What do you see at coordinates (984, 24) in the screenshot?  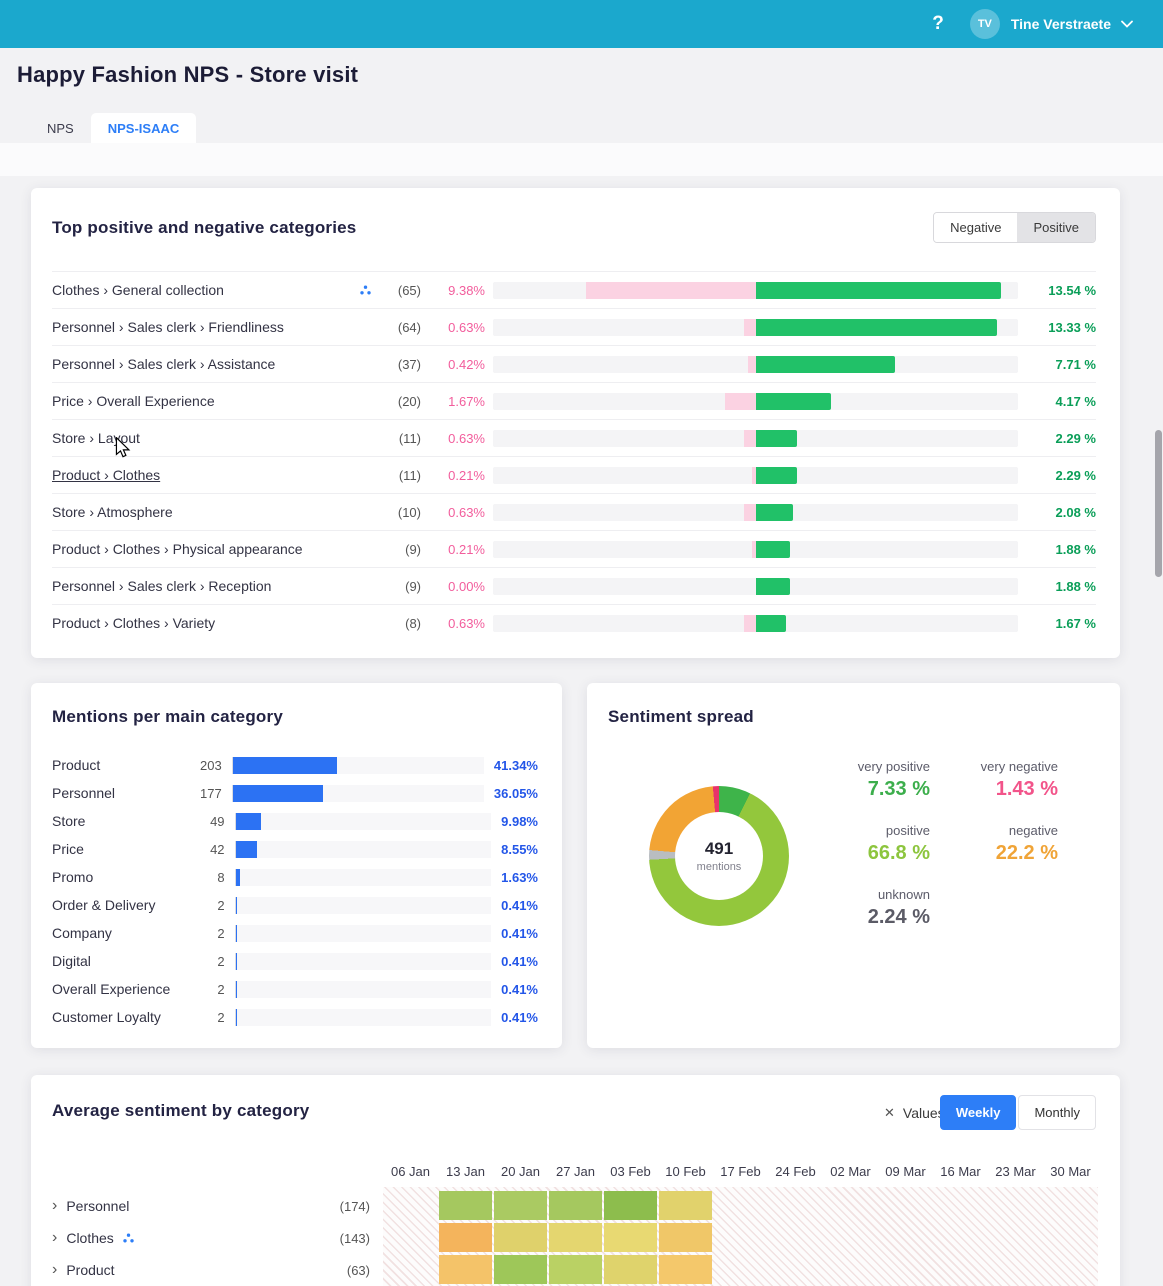 I see `avatar: TV` at bounding box center [984, 24].